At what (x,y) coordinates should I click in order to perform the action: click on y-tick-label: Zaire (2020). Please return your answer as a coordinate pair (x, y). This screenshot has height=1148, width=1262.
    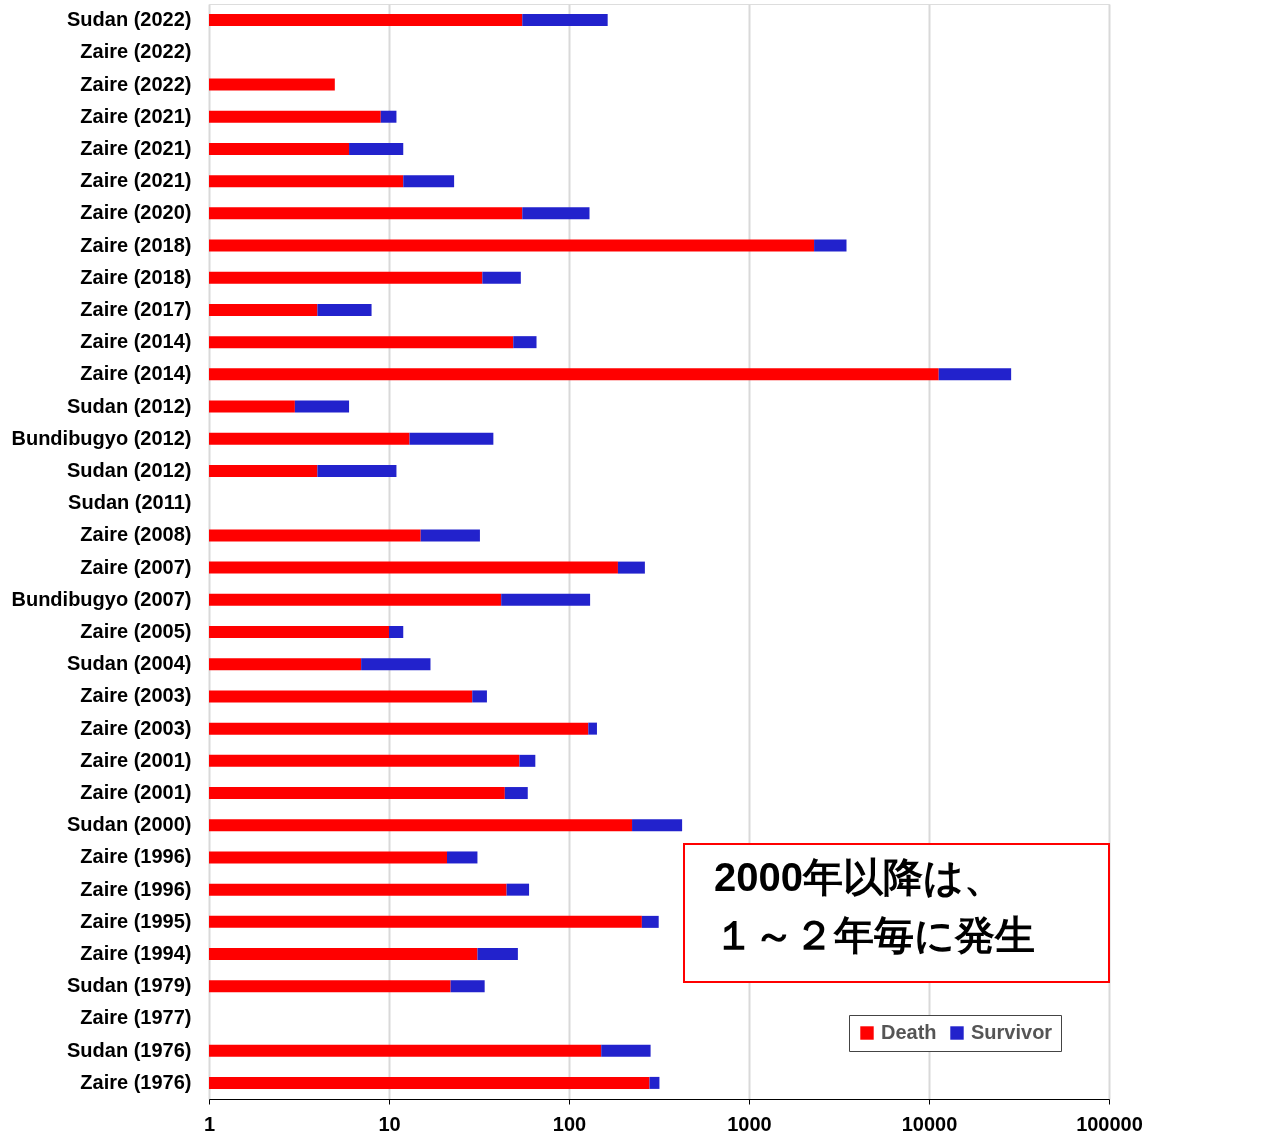
    Looking at the image, I should click on (136, 212).